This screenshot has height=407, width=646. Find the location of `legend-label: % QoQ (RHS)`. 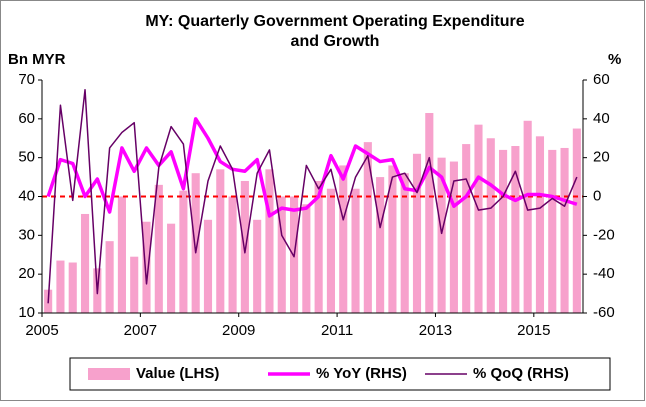

legend-label: % QoQ (RHS) is located at coordinates (521, 373).